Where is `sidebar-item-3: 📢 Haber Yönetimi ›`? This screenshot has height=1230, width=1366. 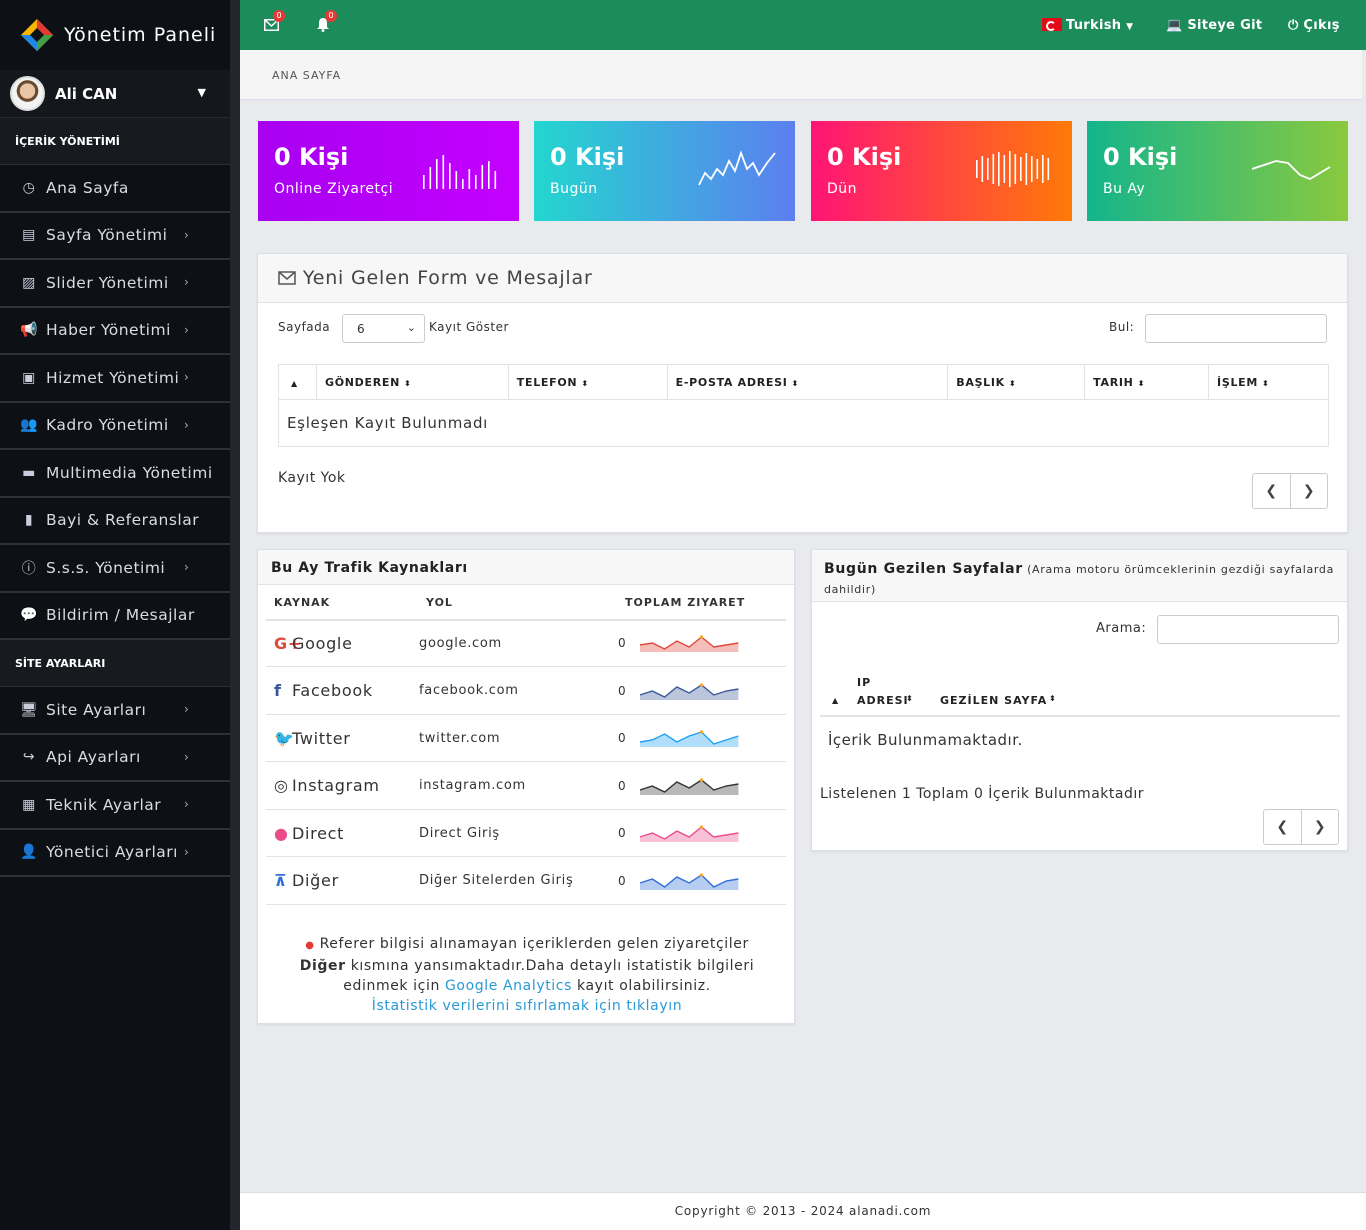
sidebar-item-3: 📢 Haber Yönetimi › is located at coordinates (115, 331).